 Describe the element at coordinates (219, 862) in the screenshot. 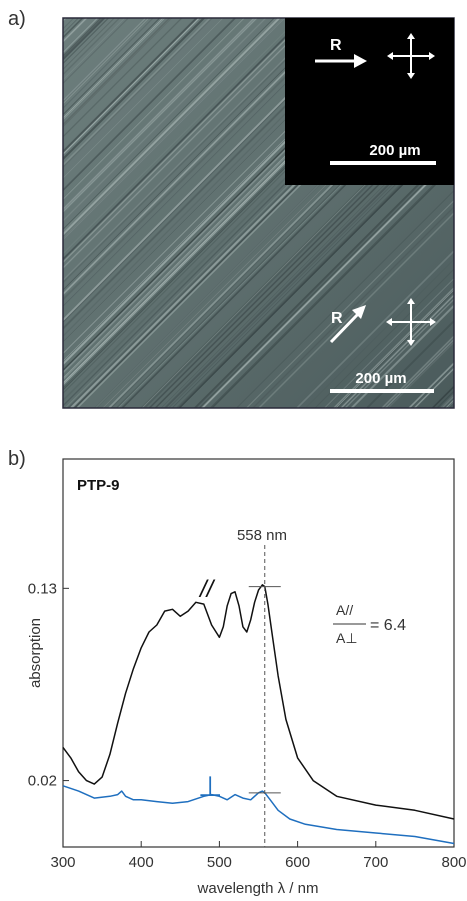

I see `x-tick-label: 500` at that location.